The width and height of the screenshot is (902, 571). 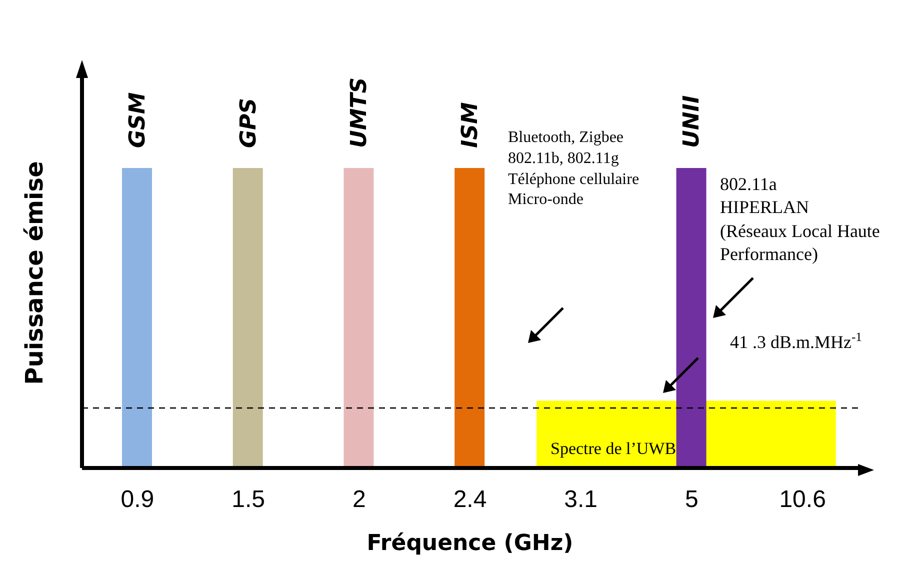 I want to click on annotation: GPS, so click(x=249, y=123).